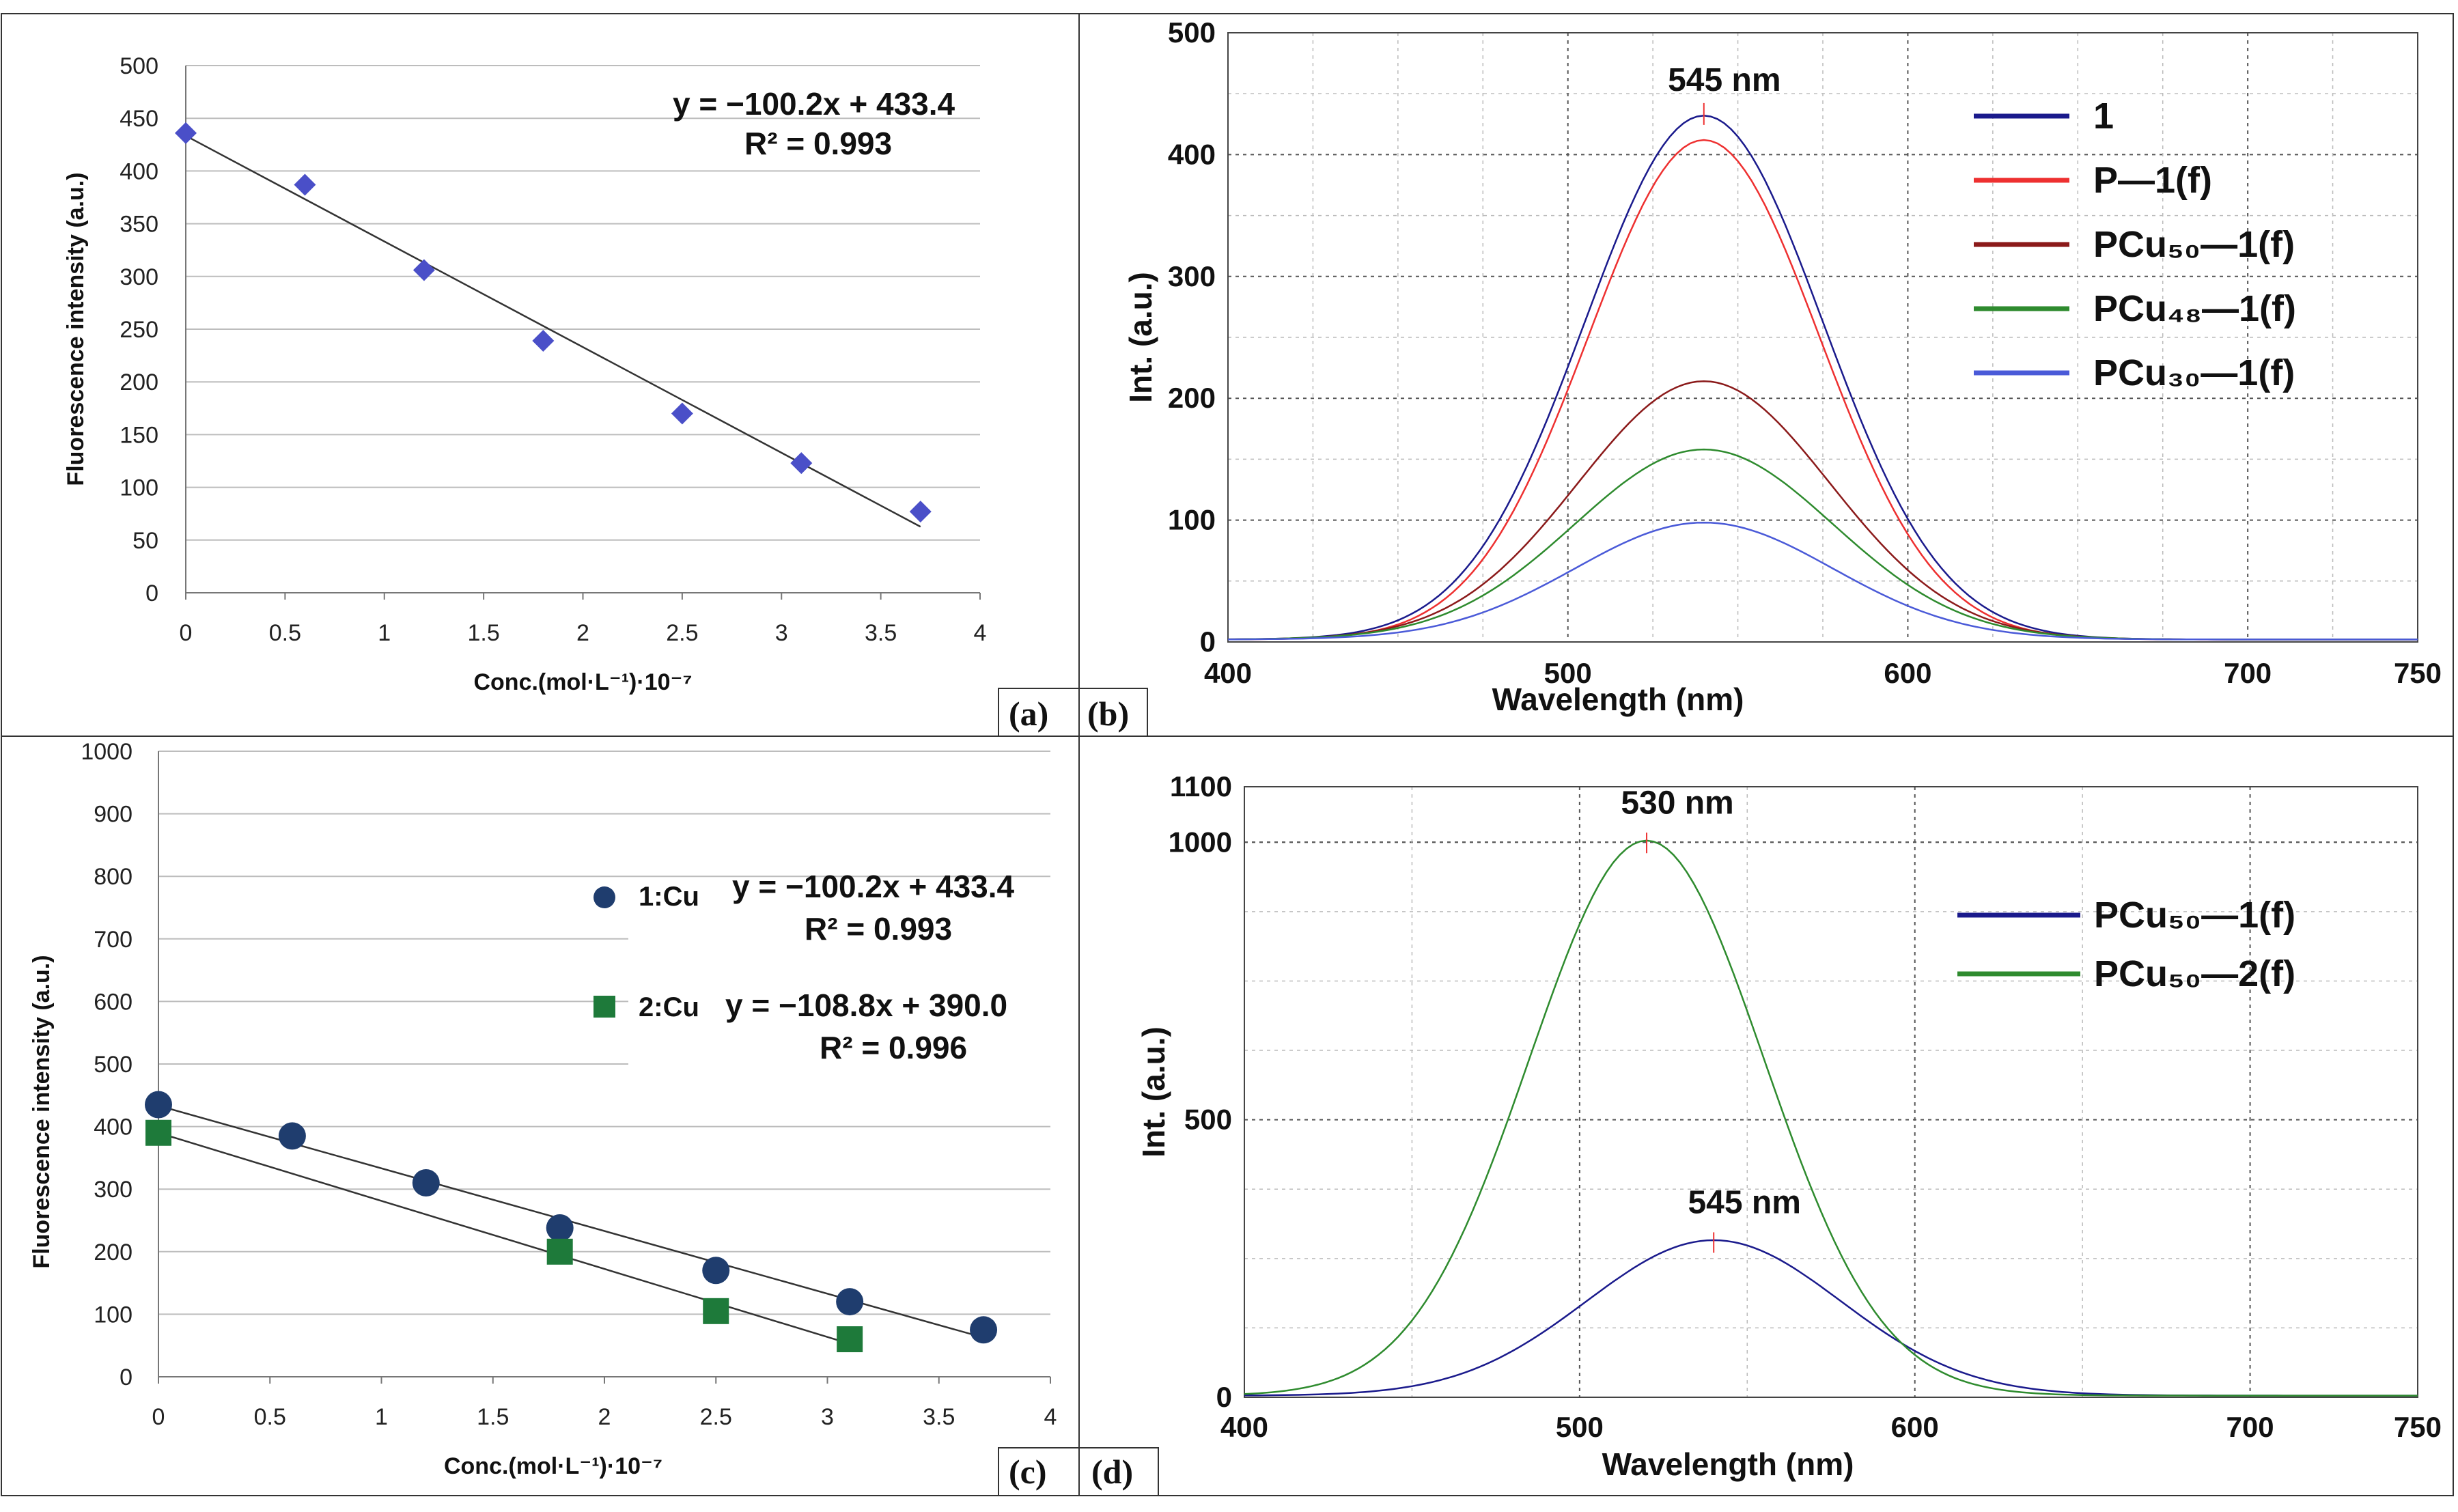 The width and height of the screenshot is (2458, 1512). I want to click on x-tick-label: 1, so click(384, 633).